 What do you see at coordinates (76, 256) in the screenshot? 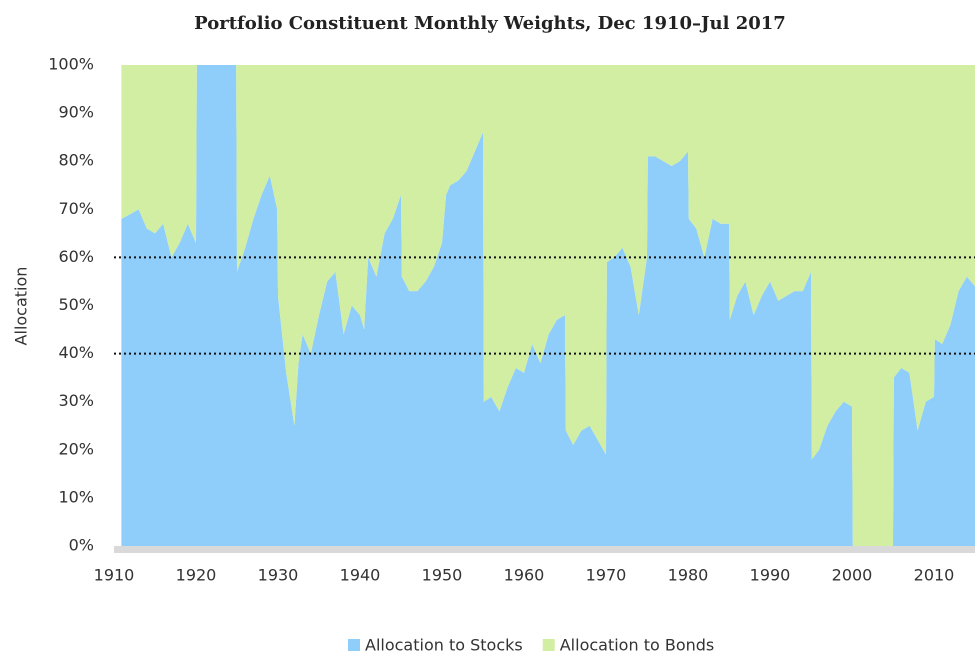
I see `y-tick-label: 60%` at bounding box center [76, 256].